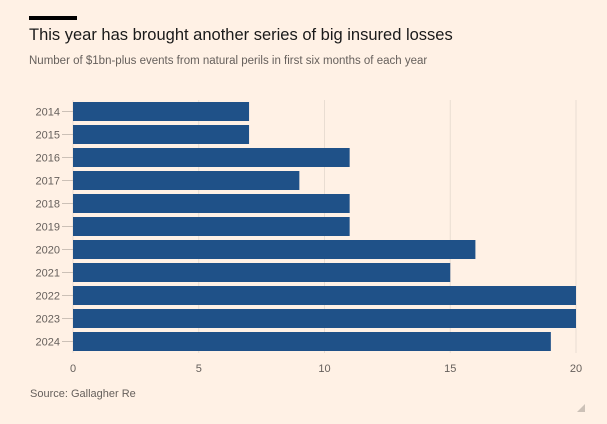 Image resolution: width=607 pixels, height=424 pixels. What do you see at coordinates (53, 18) in the screenshot?
I see `brand-bar` at bounding box center [53, 18].